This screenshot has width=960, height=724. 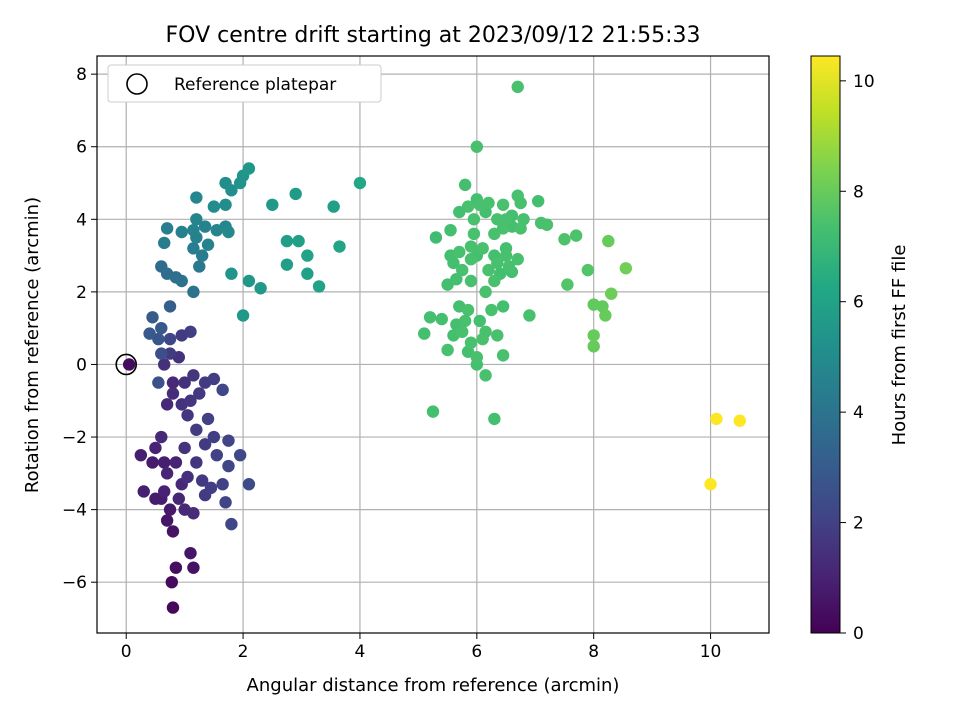 I want to click on colorbar-tick-label: 6, so click(x=858, y=303).